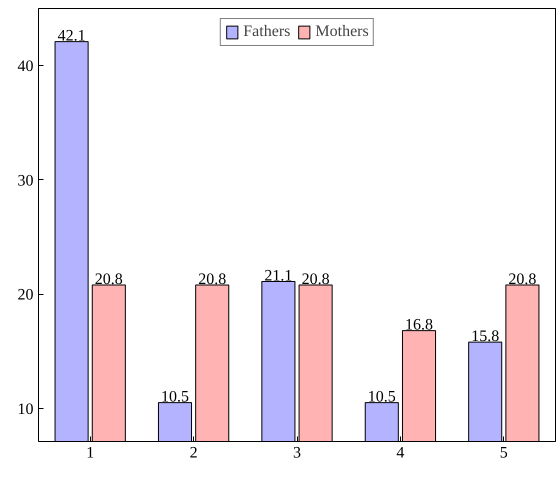  What do you see at coordinates (26, 67) in the screenshot?
I see `y-tick-label: 40` at bounding box center [26, 67].